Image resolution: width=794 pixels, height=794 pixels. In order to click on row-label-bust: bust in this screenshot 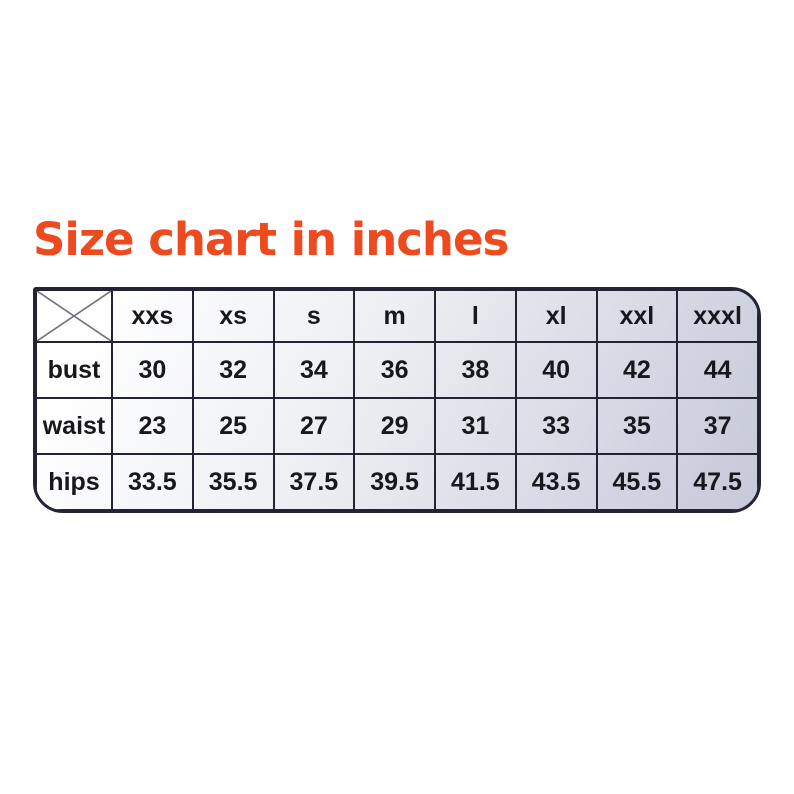, I will do `click(74, 370)`.